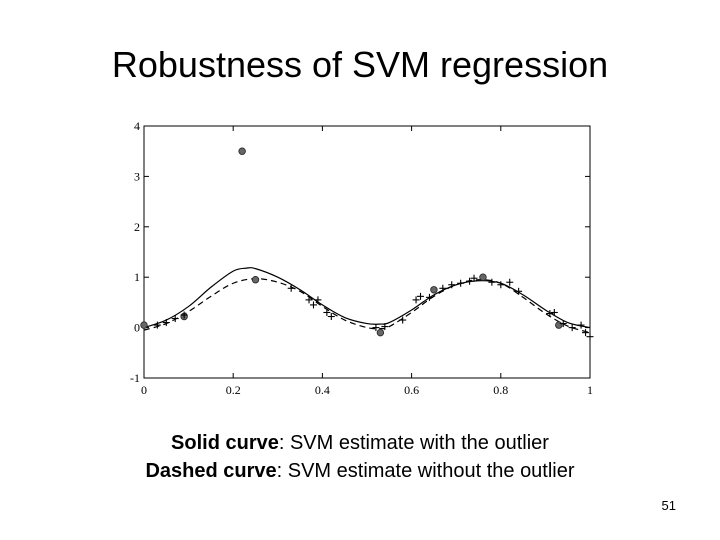  Describe the element at coordinates (367, 306) in the screenshot. I see `series-line-dashed` at that location.